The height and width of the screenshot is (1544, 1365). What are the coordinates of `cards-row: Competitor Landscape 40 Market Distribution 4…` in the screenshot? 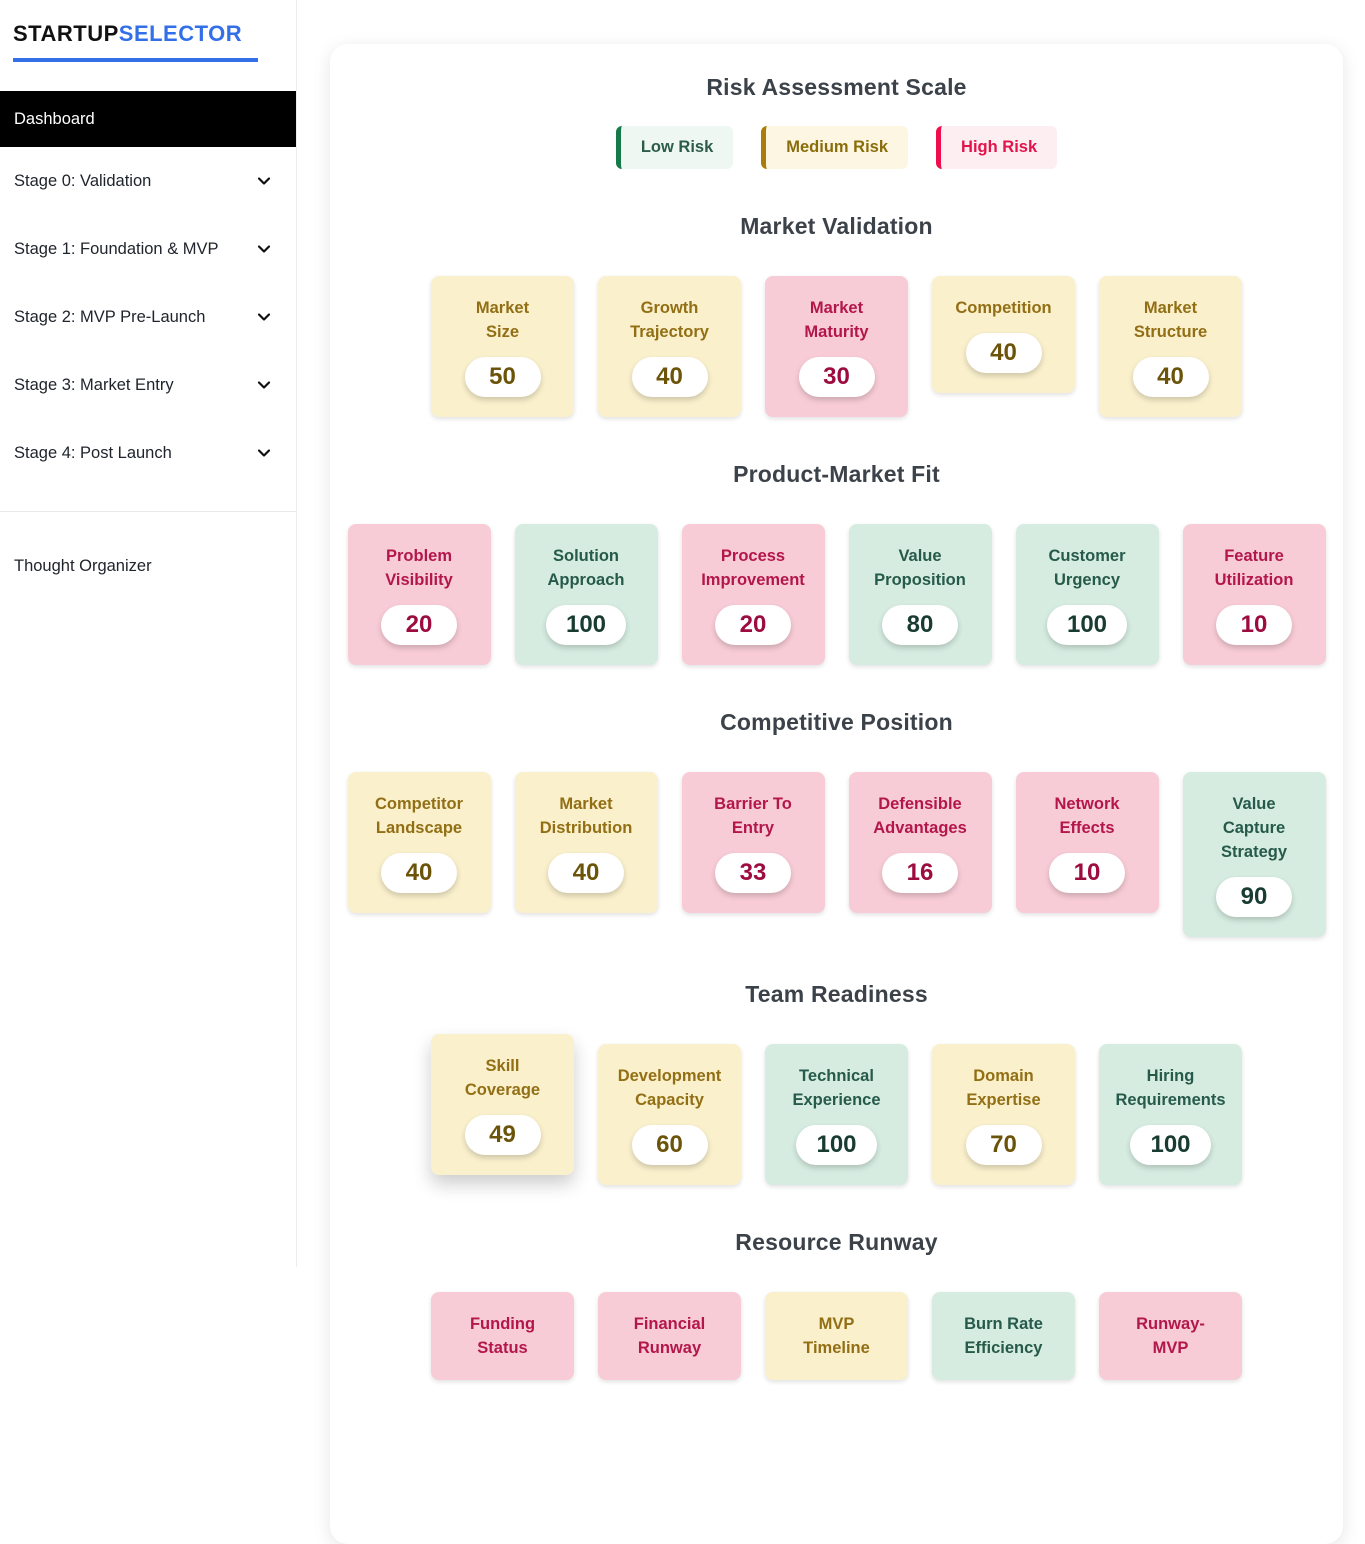 It's located at (836, 854).